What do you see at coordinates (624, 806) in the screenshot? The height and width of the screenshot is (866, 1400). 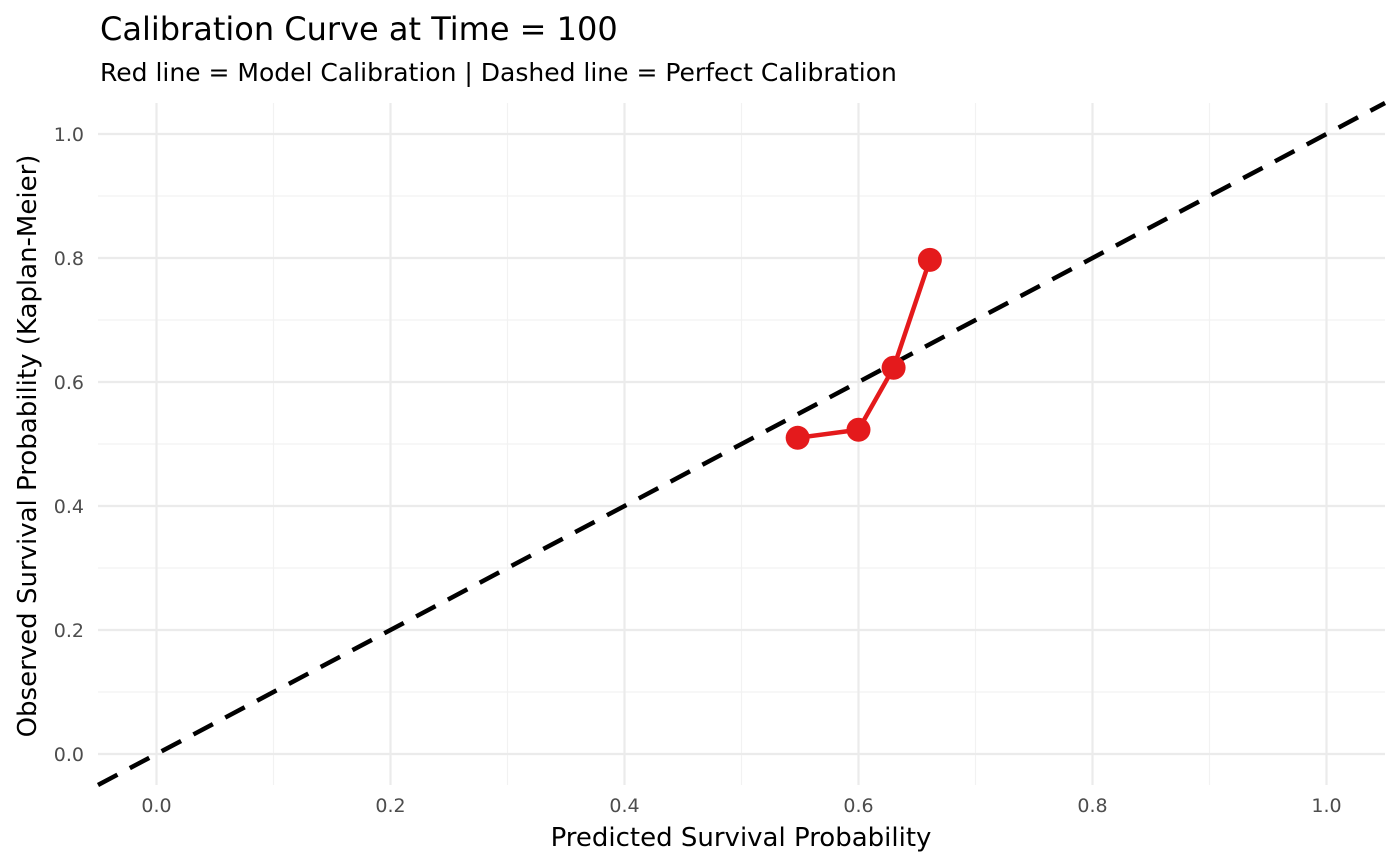 I see `x-tick-label: 0.4` at bounding box center [624, 806].